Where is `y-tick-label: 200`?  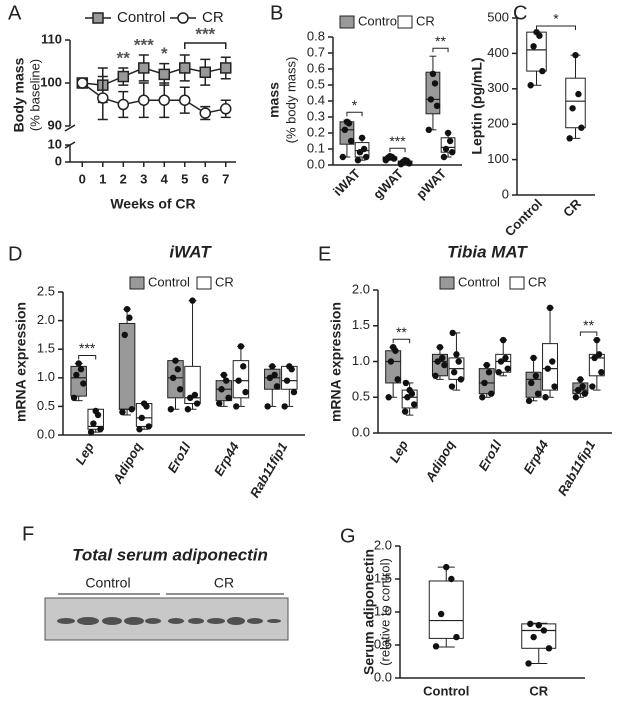
y-tick-label: 200 is located at coordinates (498, 123).